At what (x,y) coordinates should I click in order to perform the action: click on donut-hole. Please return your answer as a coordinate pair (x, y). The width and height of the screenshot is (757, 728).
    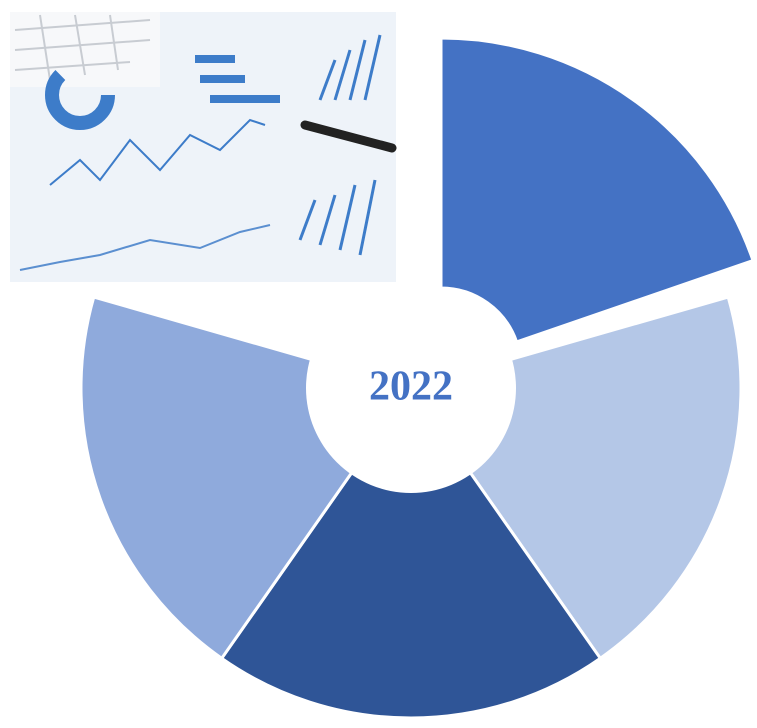
    Looking at the image, I should click on (411, 388).